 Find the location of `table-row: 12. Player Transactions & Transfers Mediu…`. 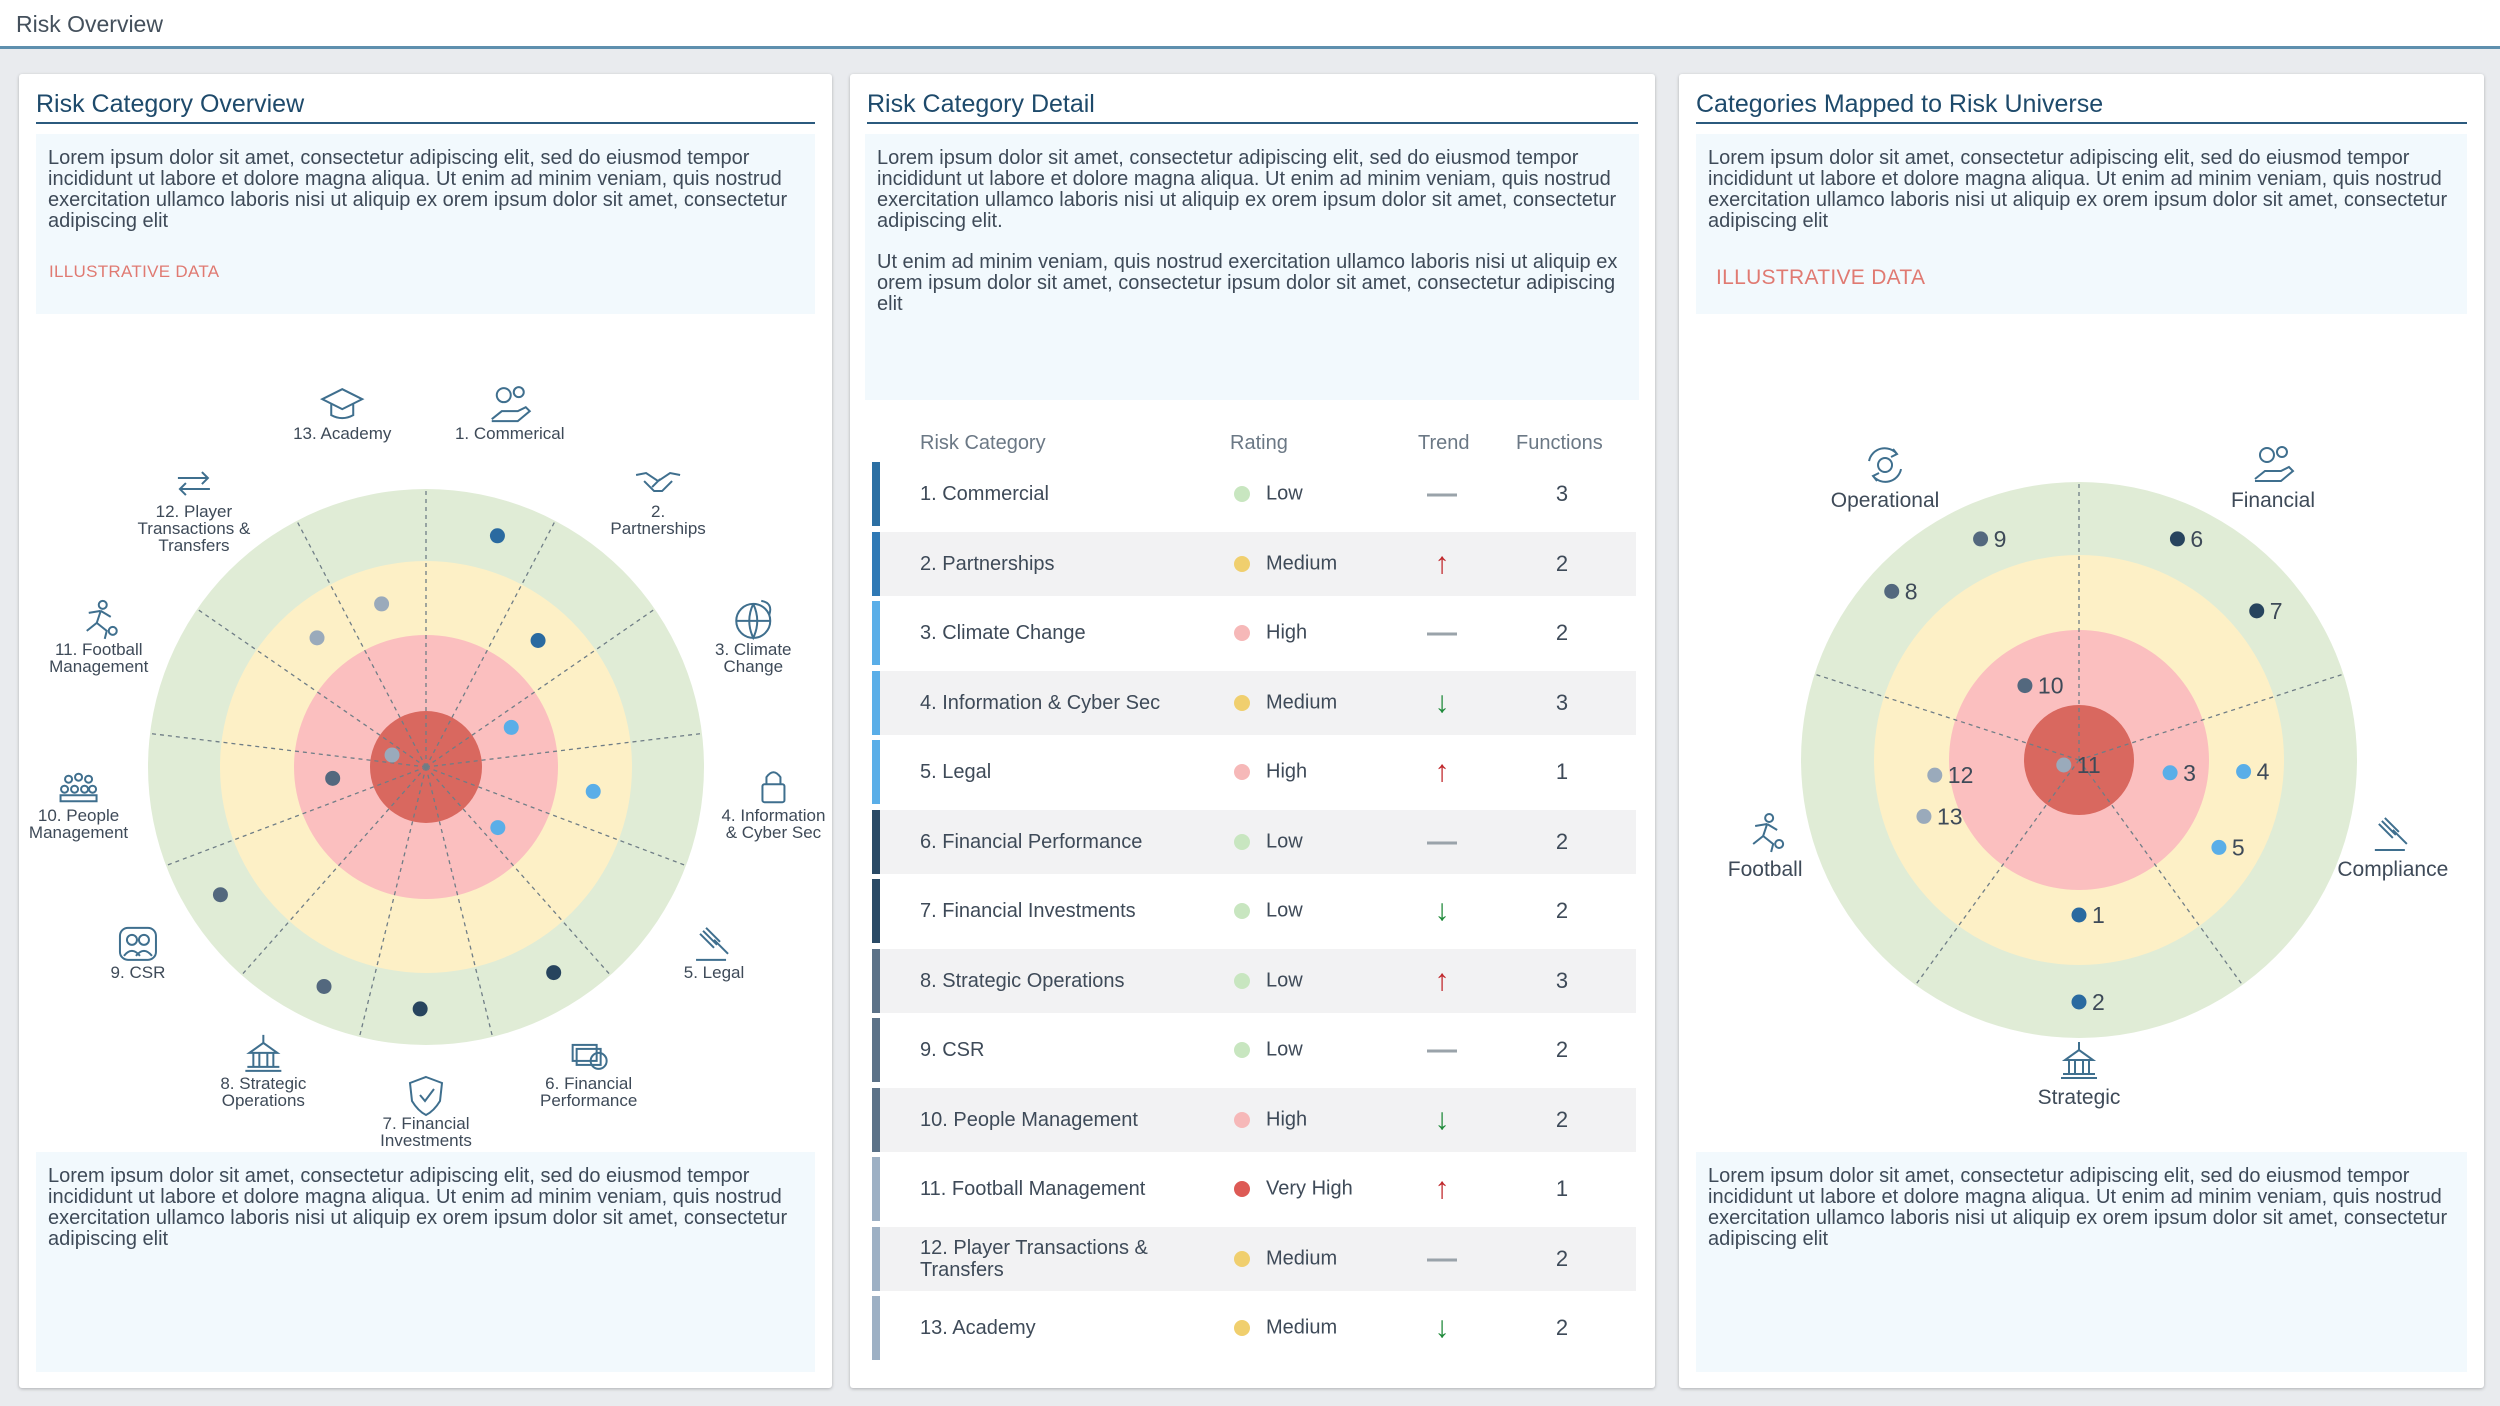

table-row: 12. Player Transactions & Transfers Mediu… is located at coordinates (1254, 1258).